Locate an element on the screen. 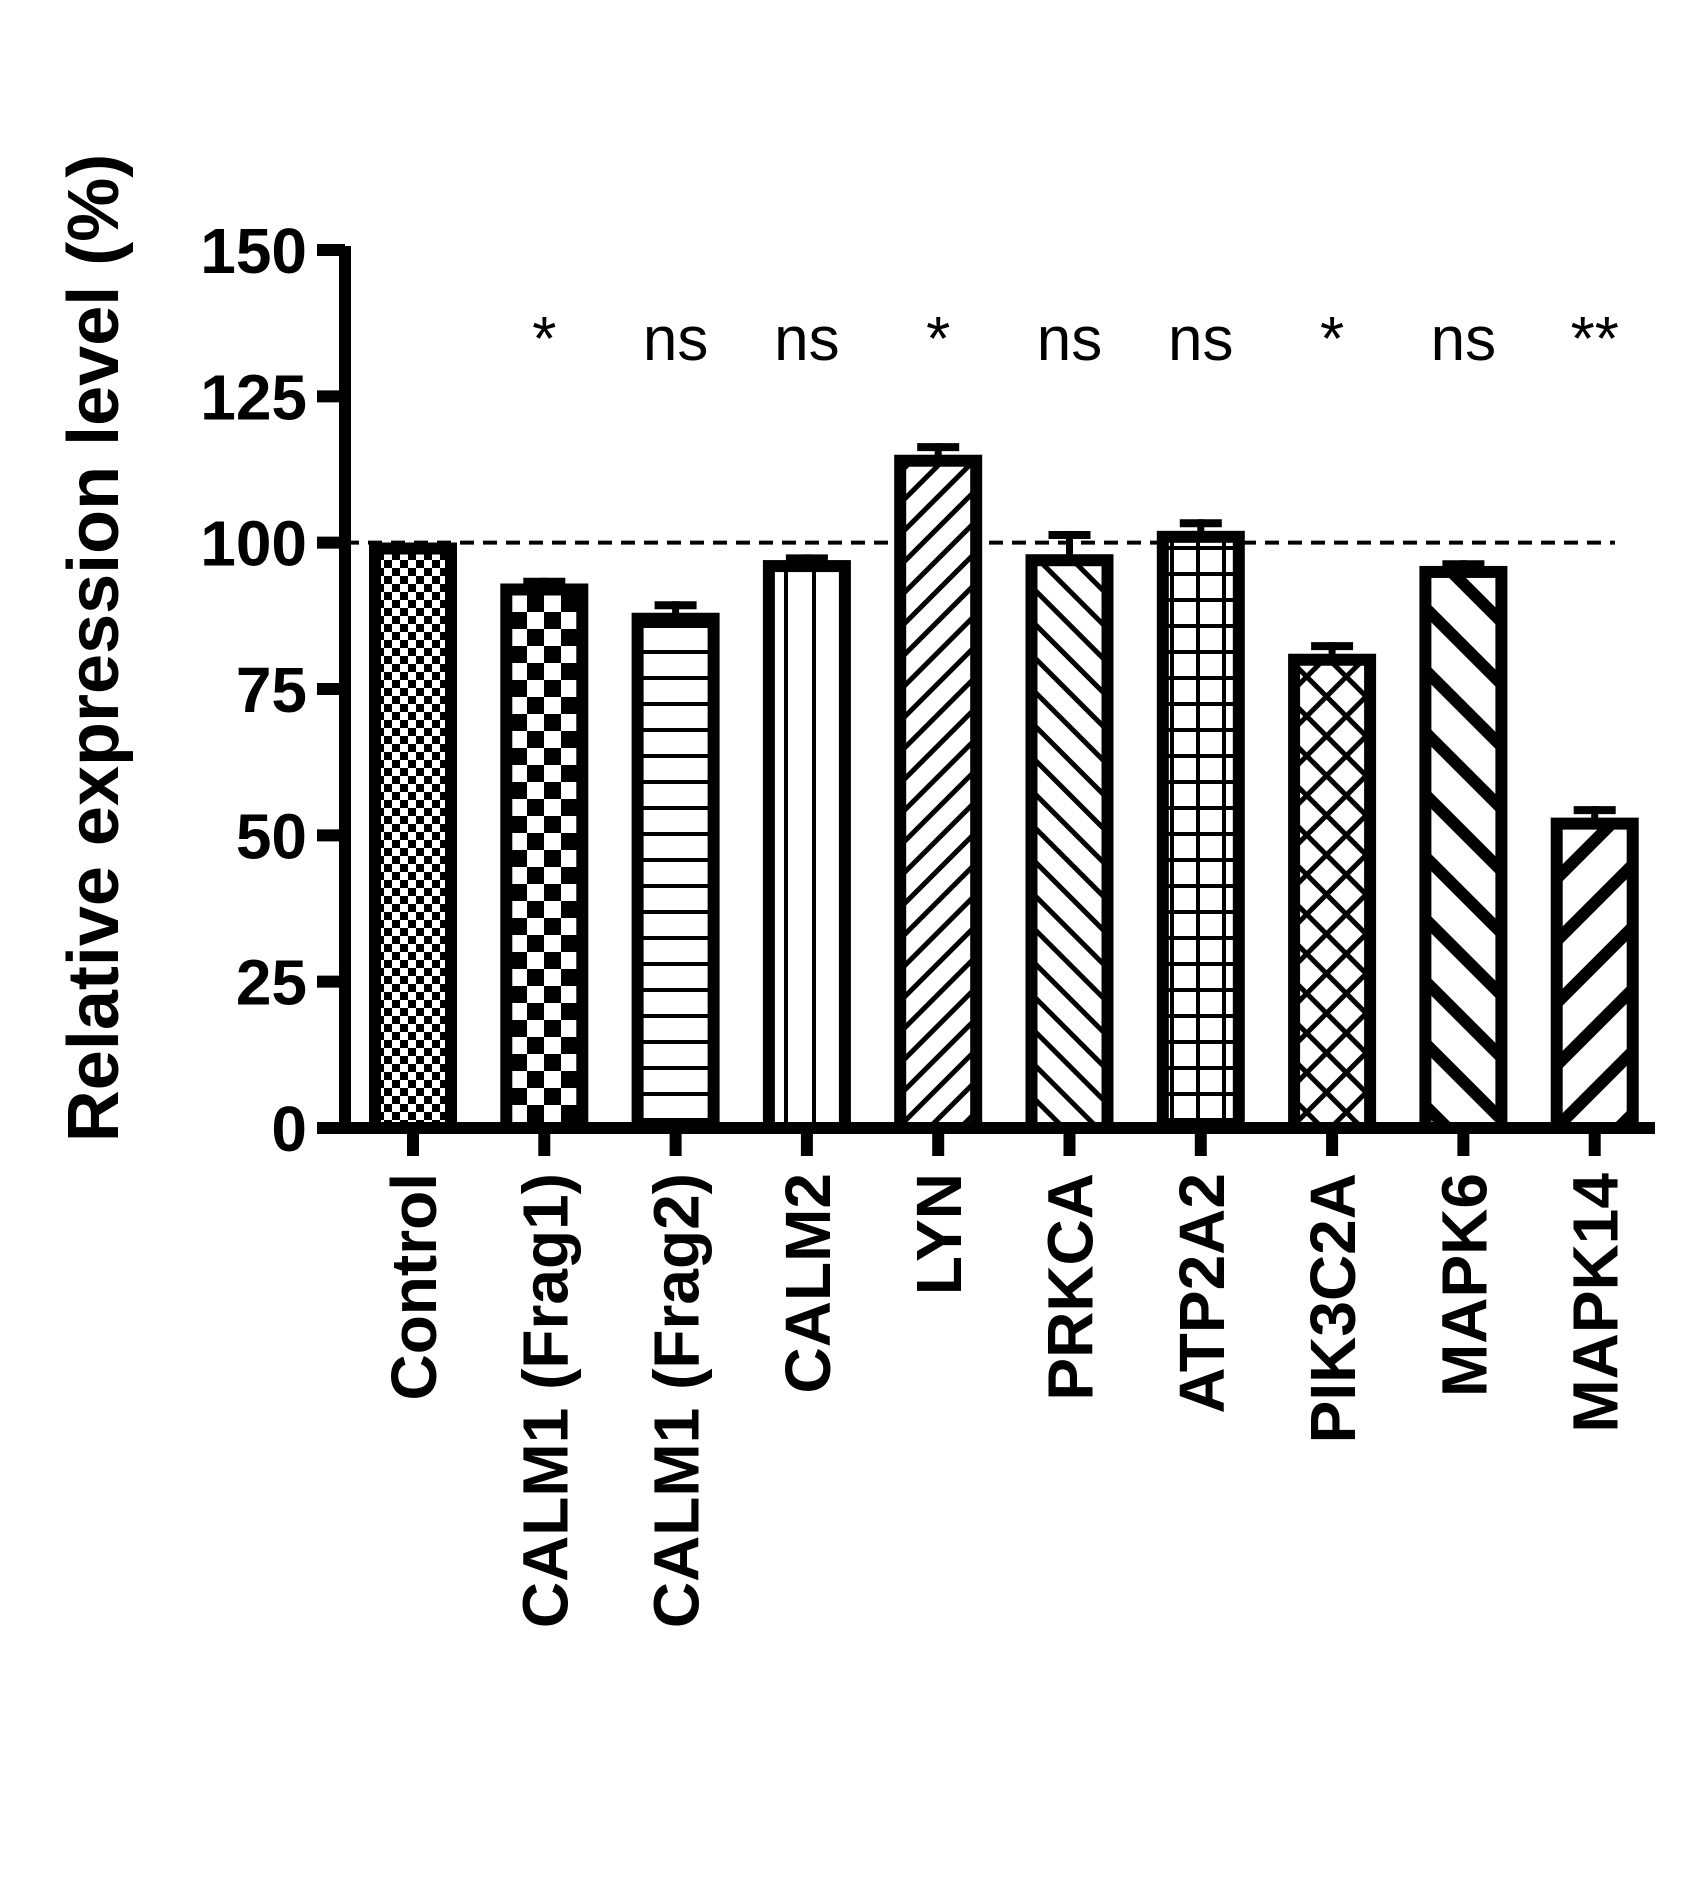 The height and width of the screenshot is (1881, 1698). x-category-label: Control is located at coordinates (414, 1287).